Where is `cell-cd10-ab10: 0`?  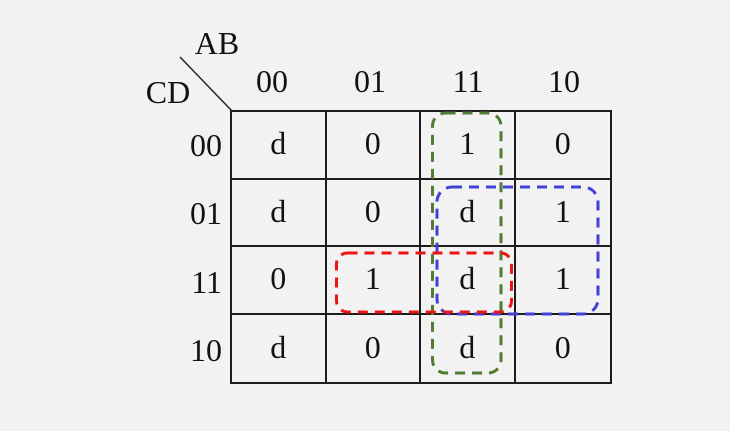 cell-cd10-ab10: 0 is located at coordinates (562, 346).